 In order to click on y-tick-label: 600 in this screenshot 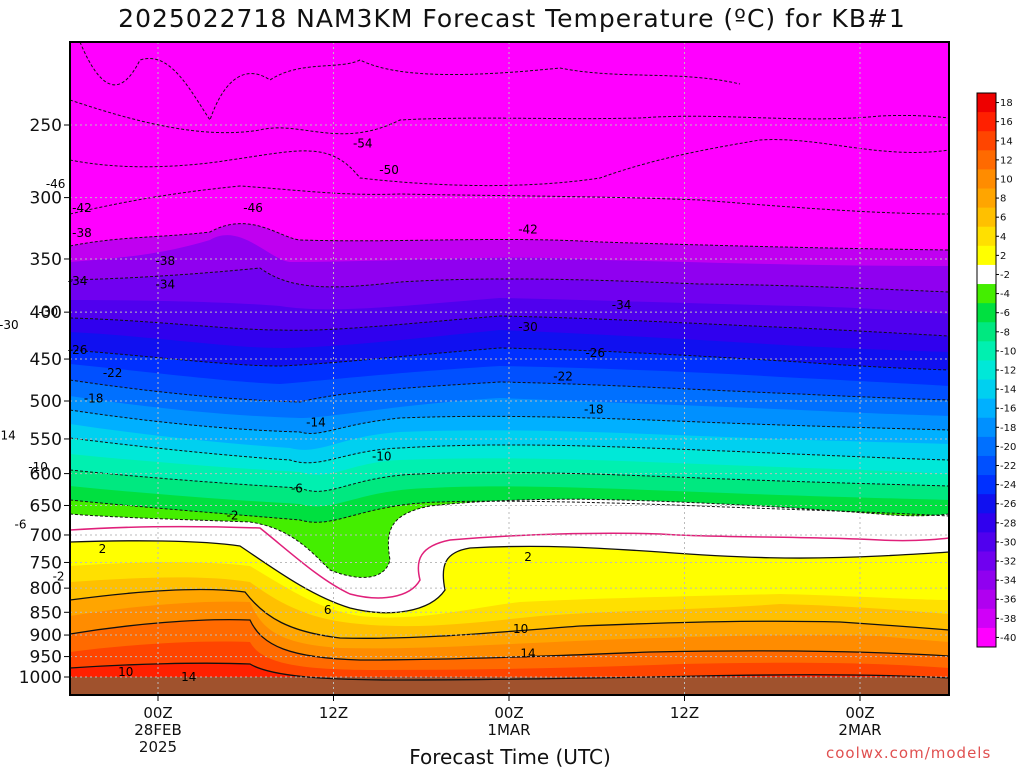, I will do `click(46, 475)`.